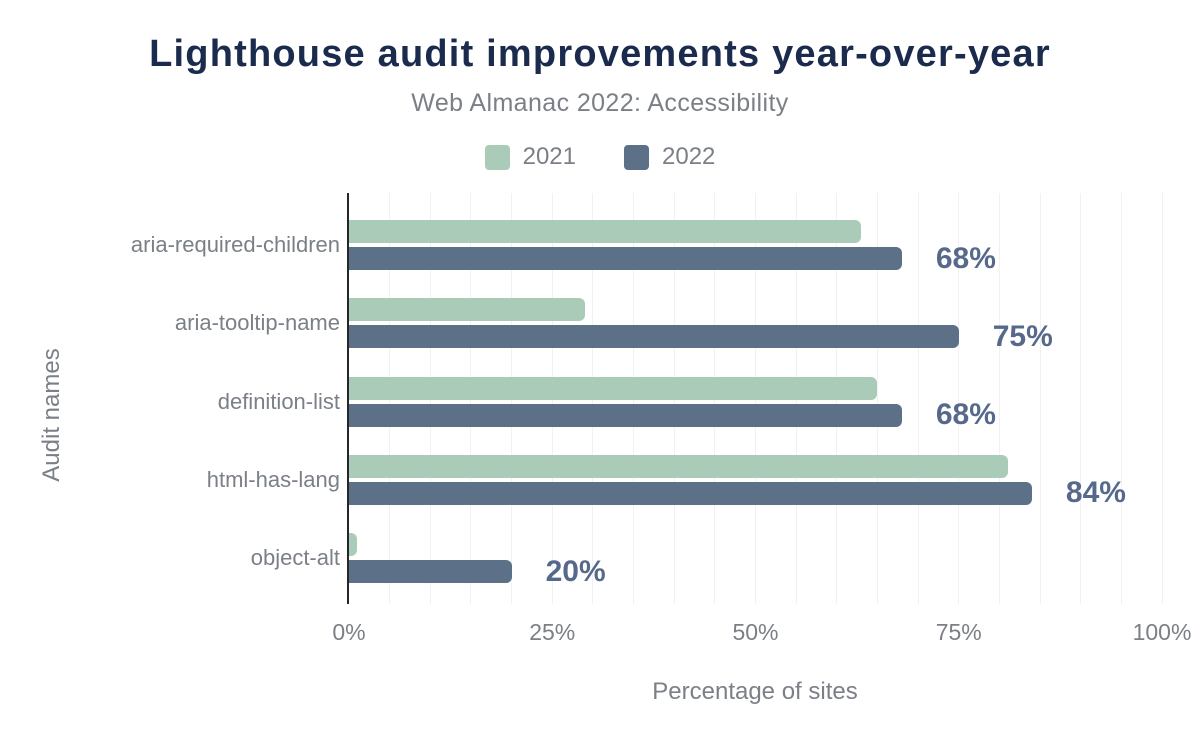 This screenshot has height=742, width=1200. Describe the element at coordinates (295, 557) in the screenshot. I see `category-label: object-alt` at that location.